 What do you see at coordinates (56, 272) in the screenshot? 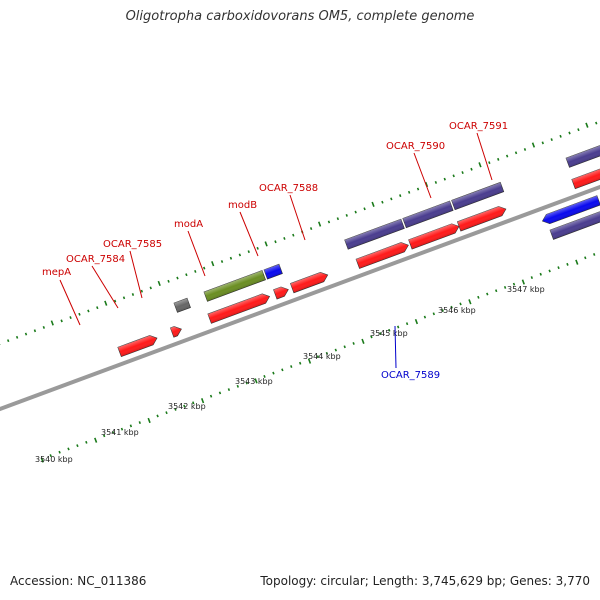
I see `gene-label-mepa: mepA` at bounding box center [56, 272].